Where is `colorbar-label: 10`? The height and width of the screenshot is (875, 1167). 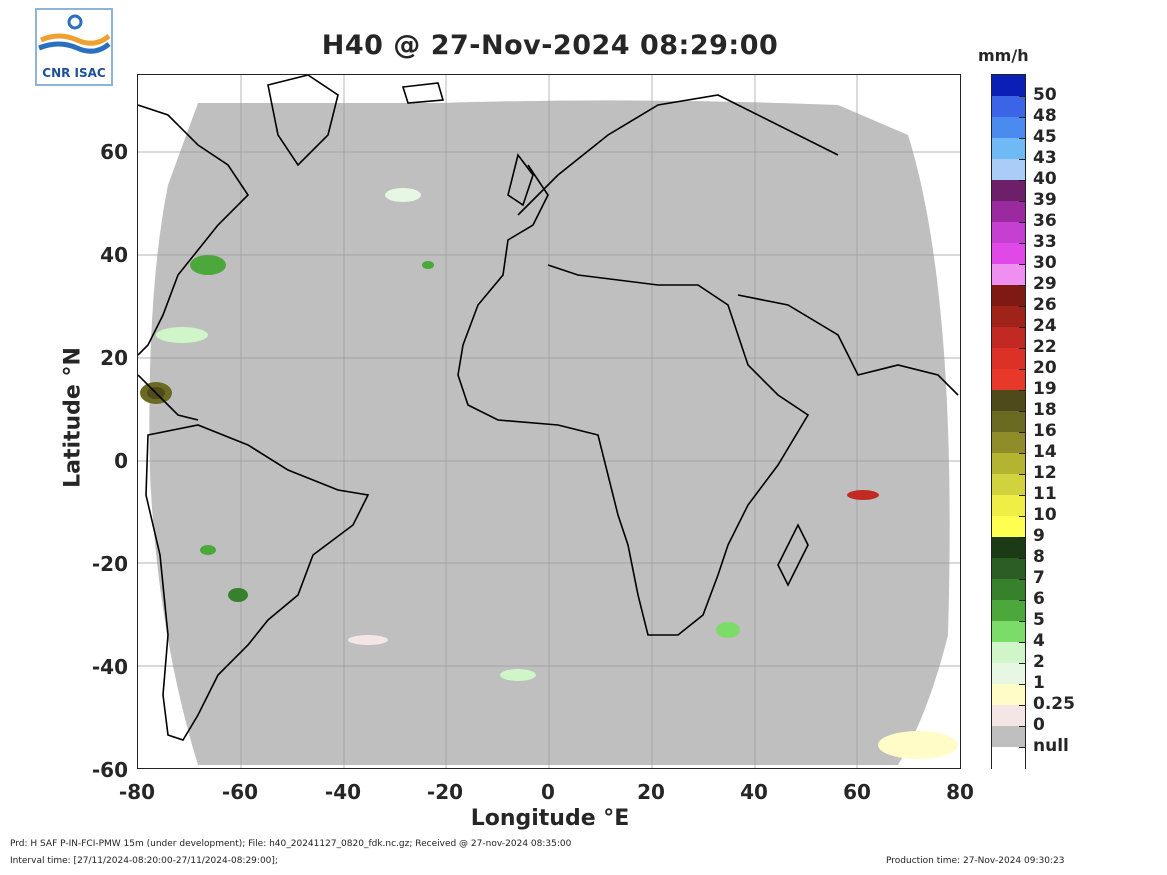 colorbar-label: 10 is located at coordinates (1045, 515).